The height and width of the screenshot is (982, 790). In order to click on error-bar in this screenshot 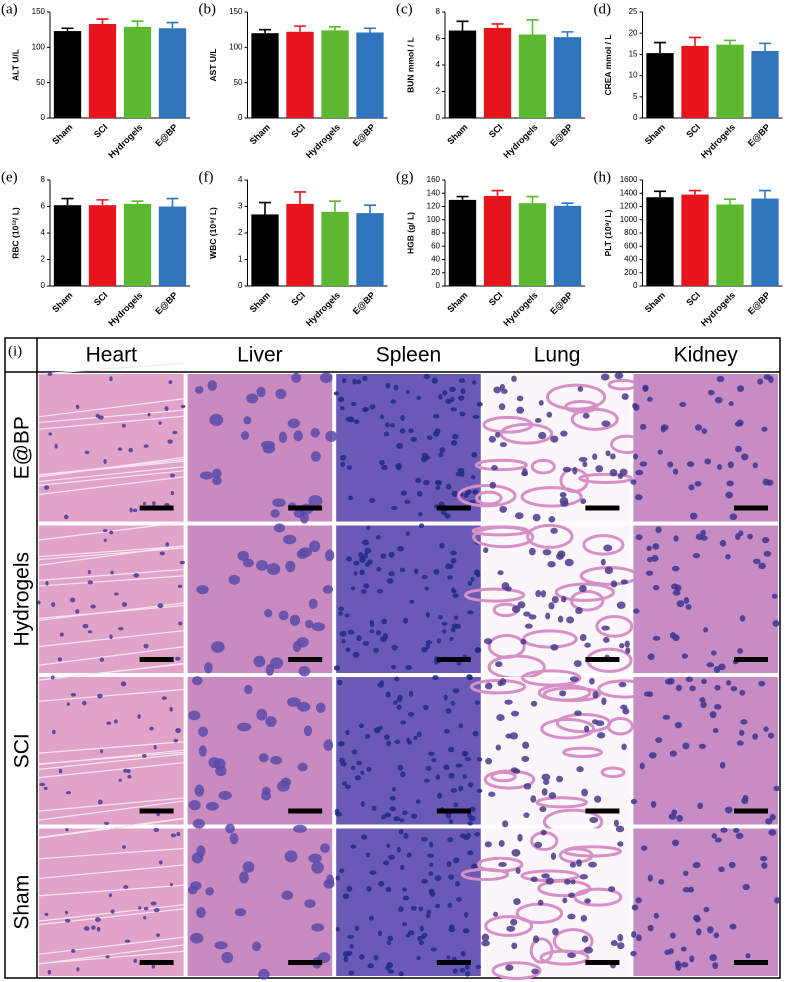, I will do `click(102, 21)`.